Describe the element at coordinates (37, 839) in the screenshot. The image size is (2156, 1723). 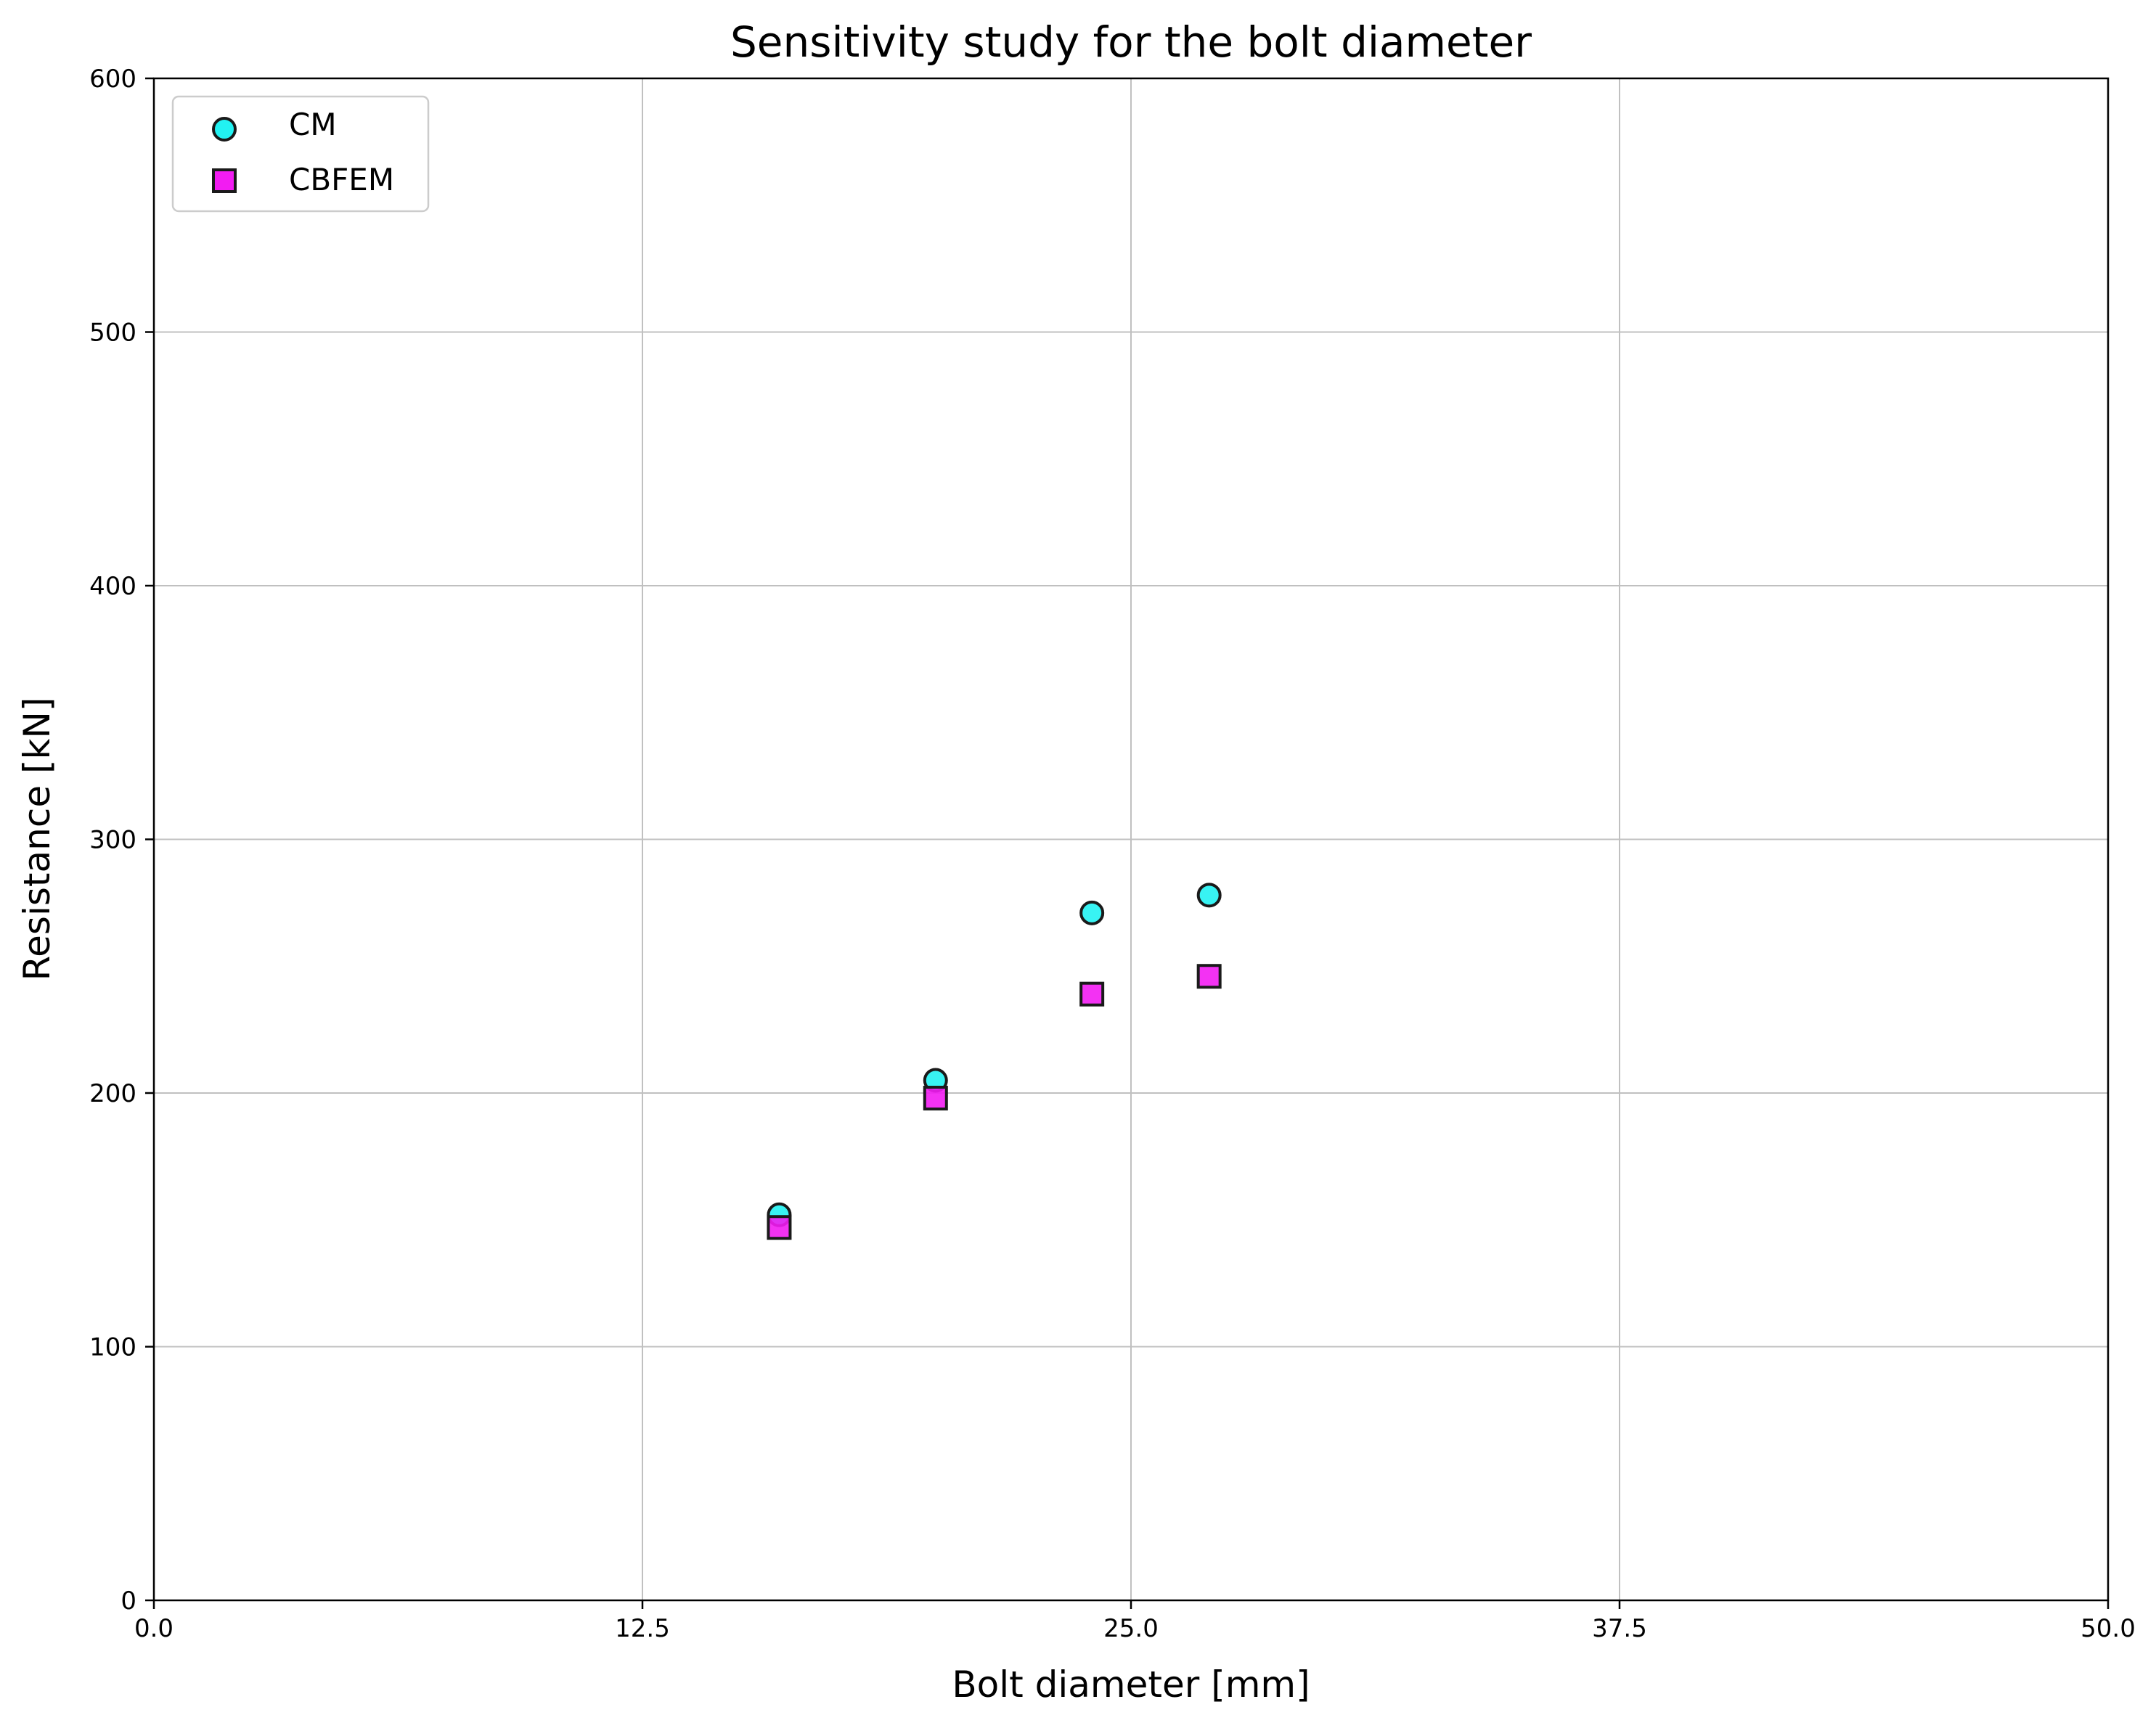
I see `y-axis-label: Resistance [kN]` at that location.